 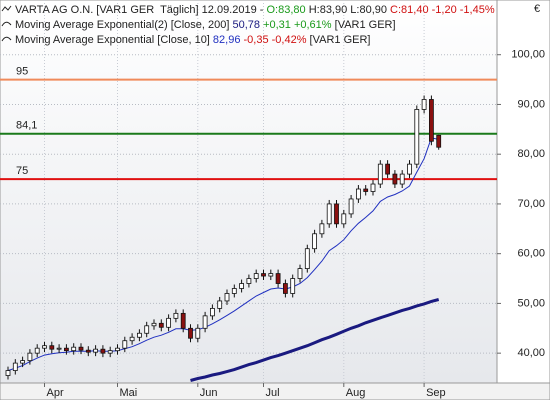 I want to click on legend-part: 50,78, so click(x=246, y=25).